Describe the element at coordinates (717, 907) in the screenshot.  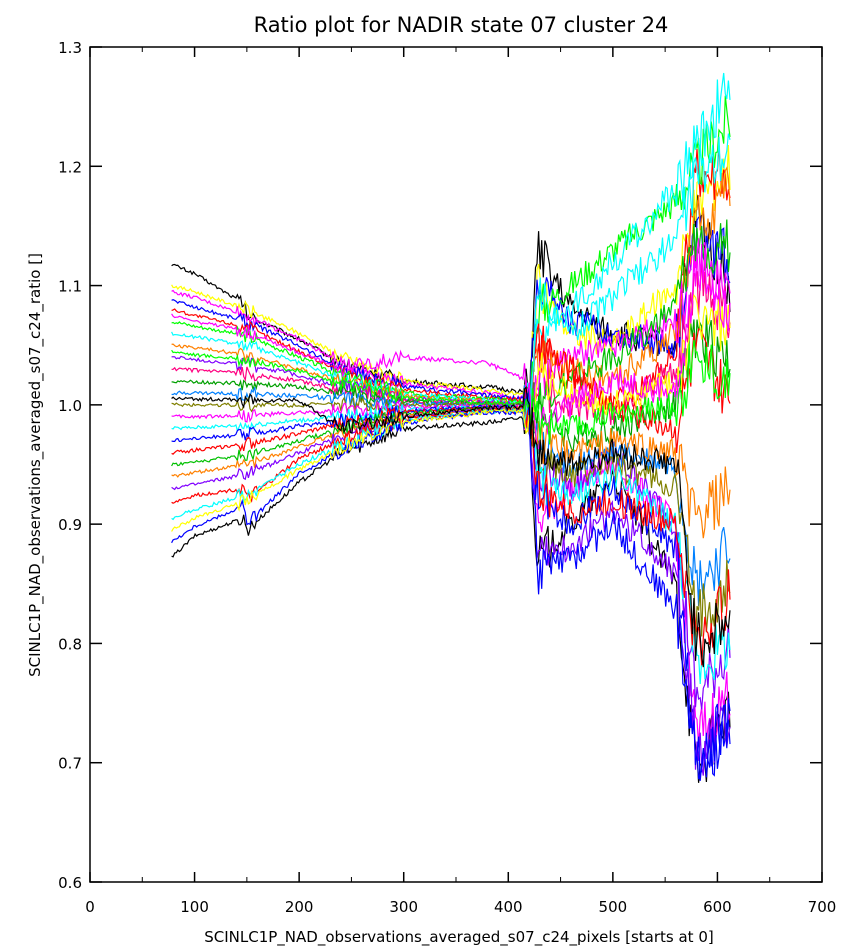
I see `x-tick-label: 600` at that location.